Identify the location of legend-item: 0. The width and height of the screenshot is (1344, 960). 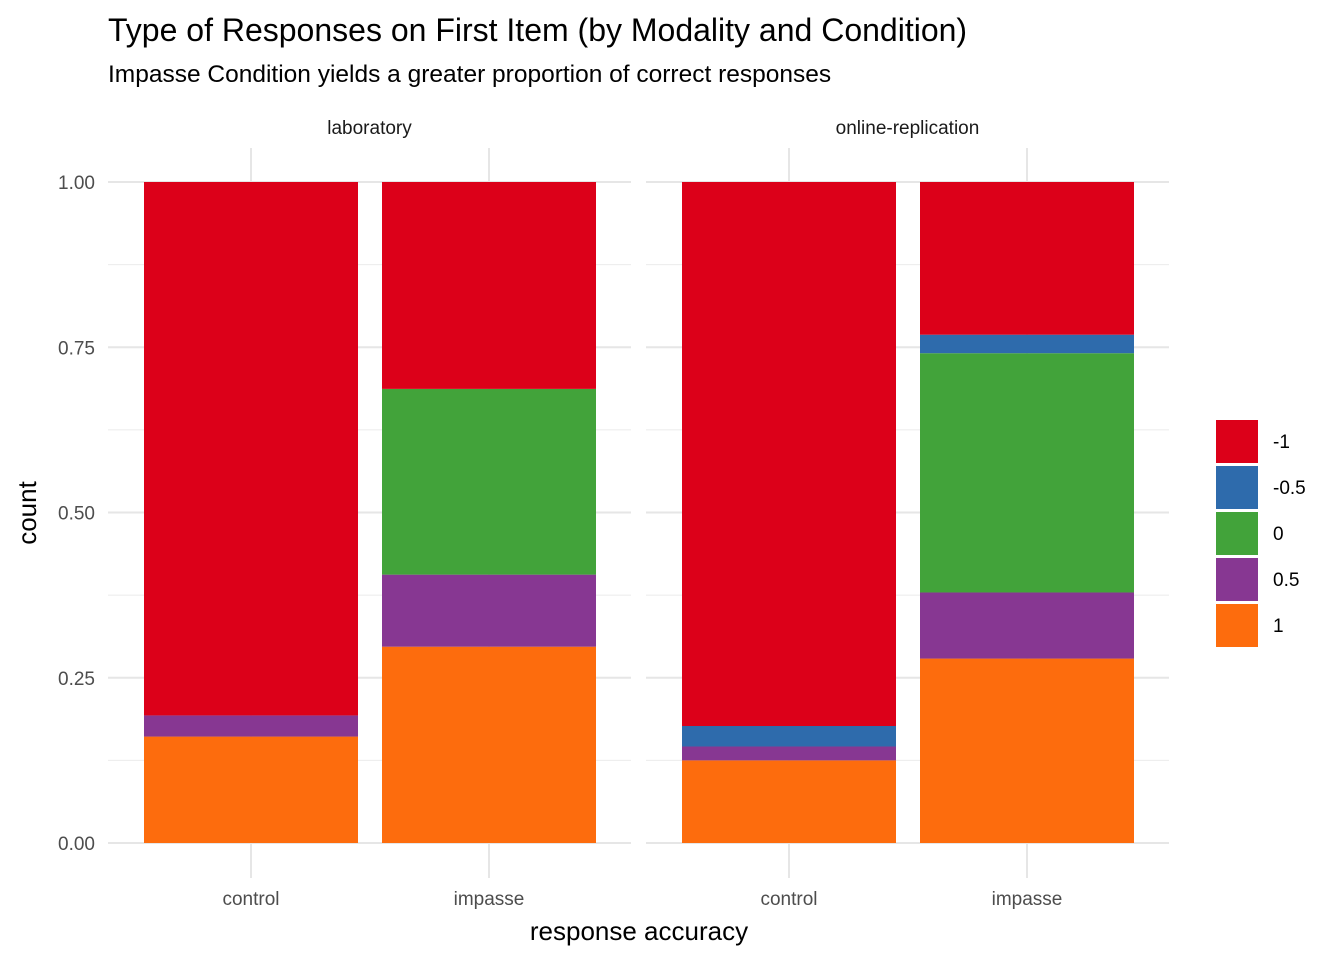
(1250, 533).